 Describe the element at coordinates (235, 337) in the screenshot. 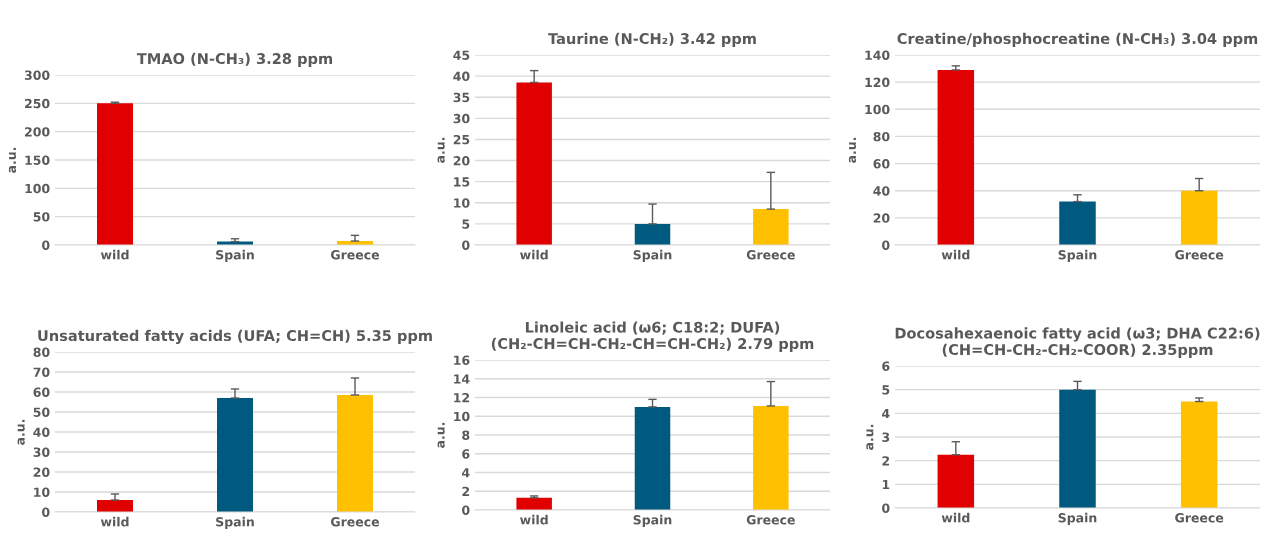

I see `chart-title: Unsaturated fatty acids (UFA; CH=CH) 5.35 ppm` at that location.